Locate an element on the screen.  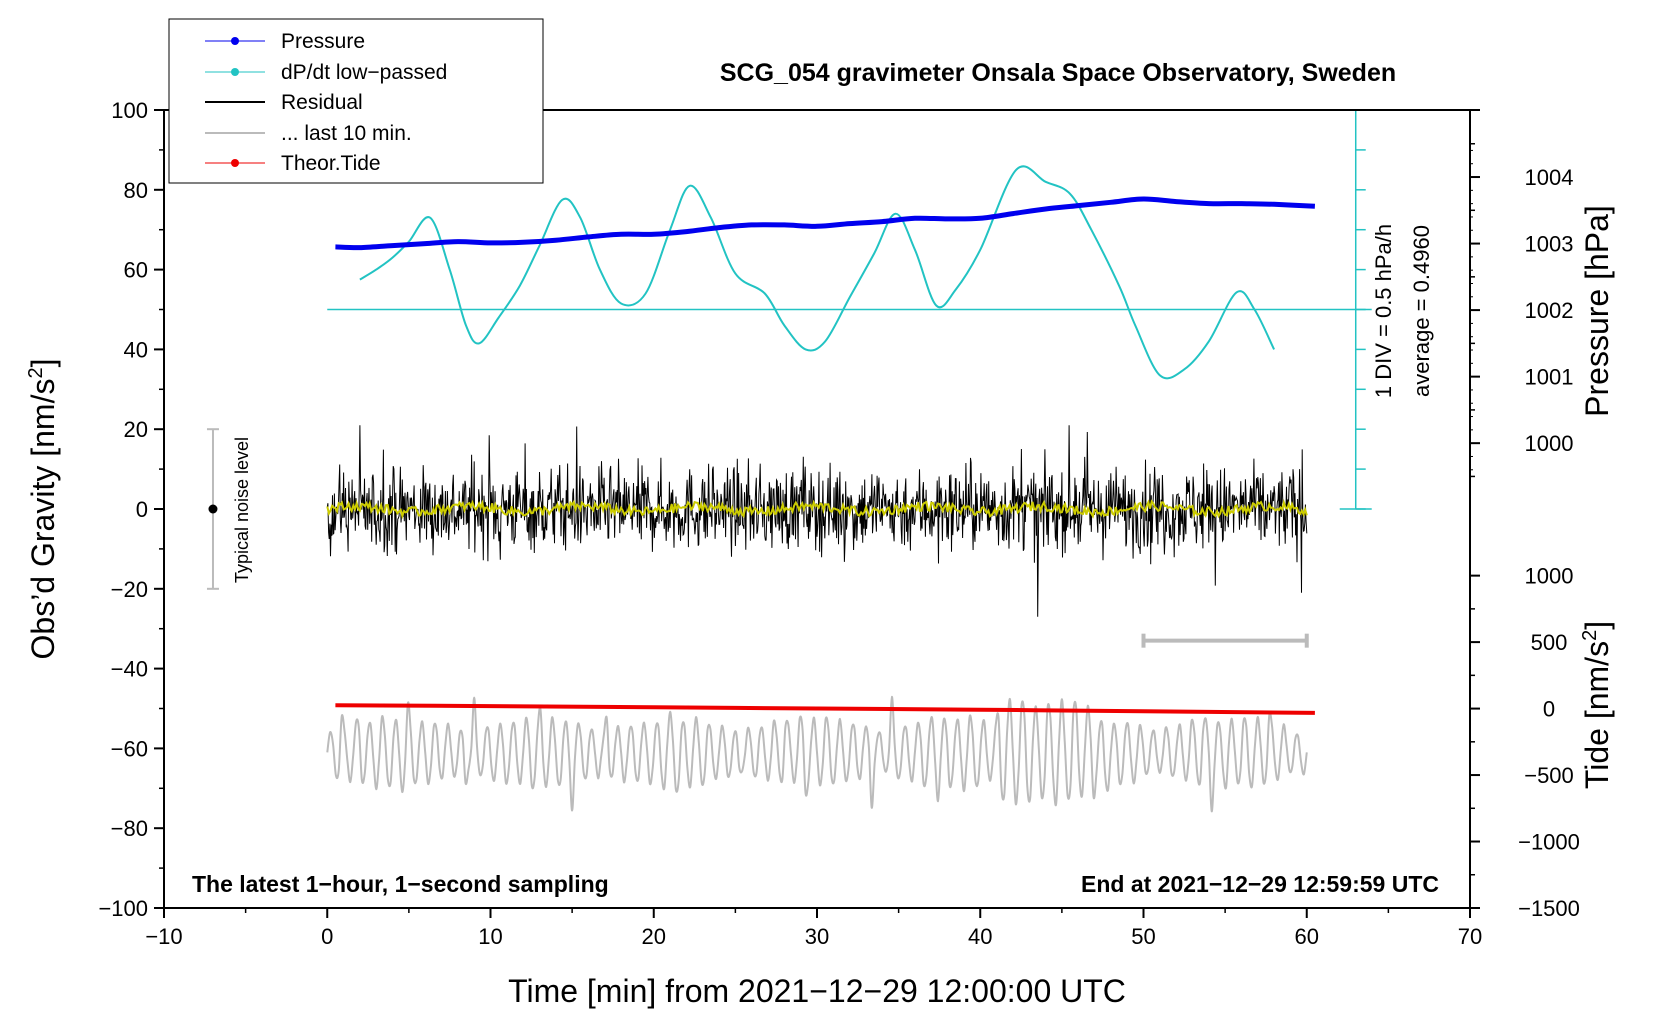
x-tick-label: 60 is located at coordinates (1307, 936).